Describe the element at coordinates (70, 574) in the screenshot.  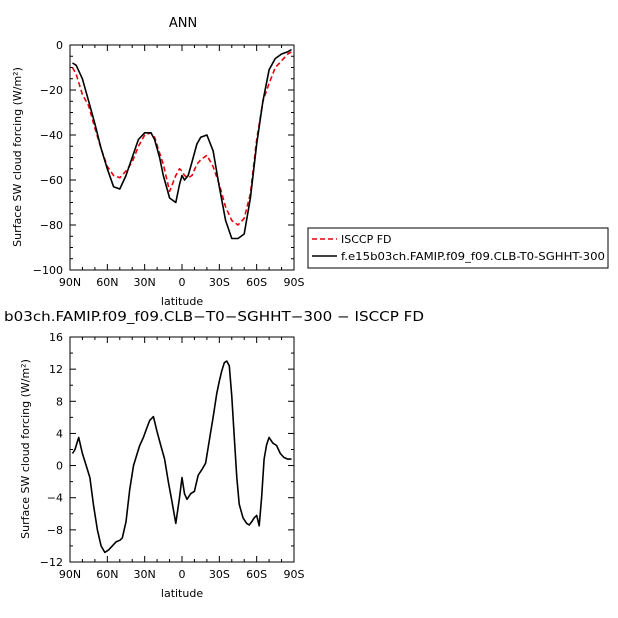
I see `bottom-xtick-label: 90N` at that location.